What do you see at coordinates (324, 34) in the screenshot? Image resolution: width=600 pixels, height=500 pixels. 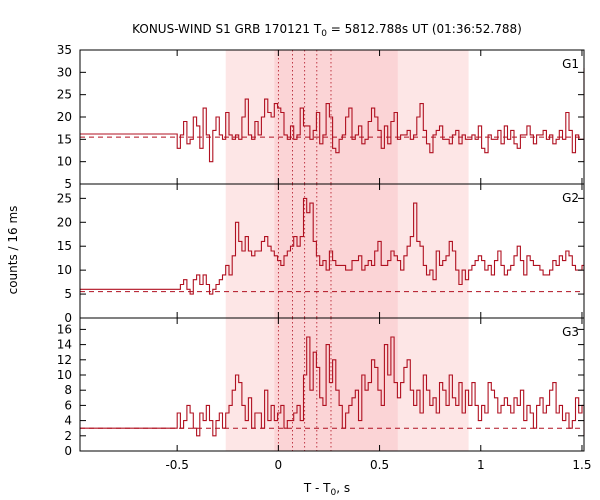 I see `chart-title-sub: 0` at bounding box center [324, 34].